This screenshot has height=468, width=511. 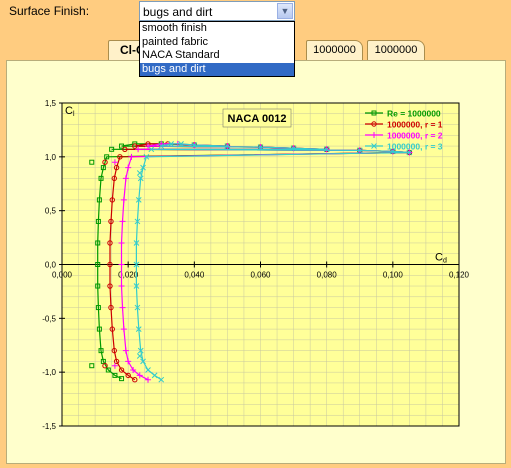 What do you see at coordinates (285, 11) in the screenshot?
I see `chevron-down-icon: ▼` at bounding box center [285, 11].